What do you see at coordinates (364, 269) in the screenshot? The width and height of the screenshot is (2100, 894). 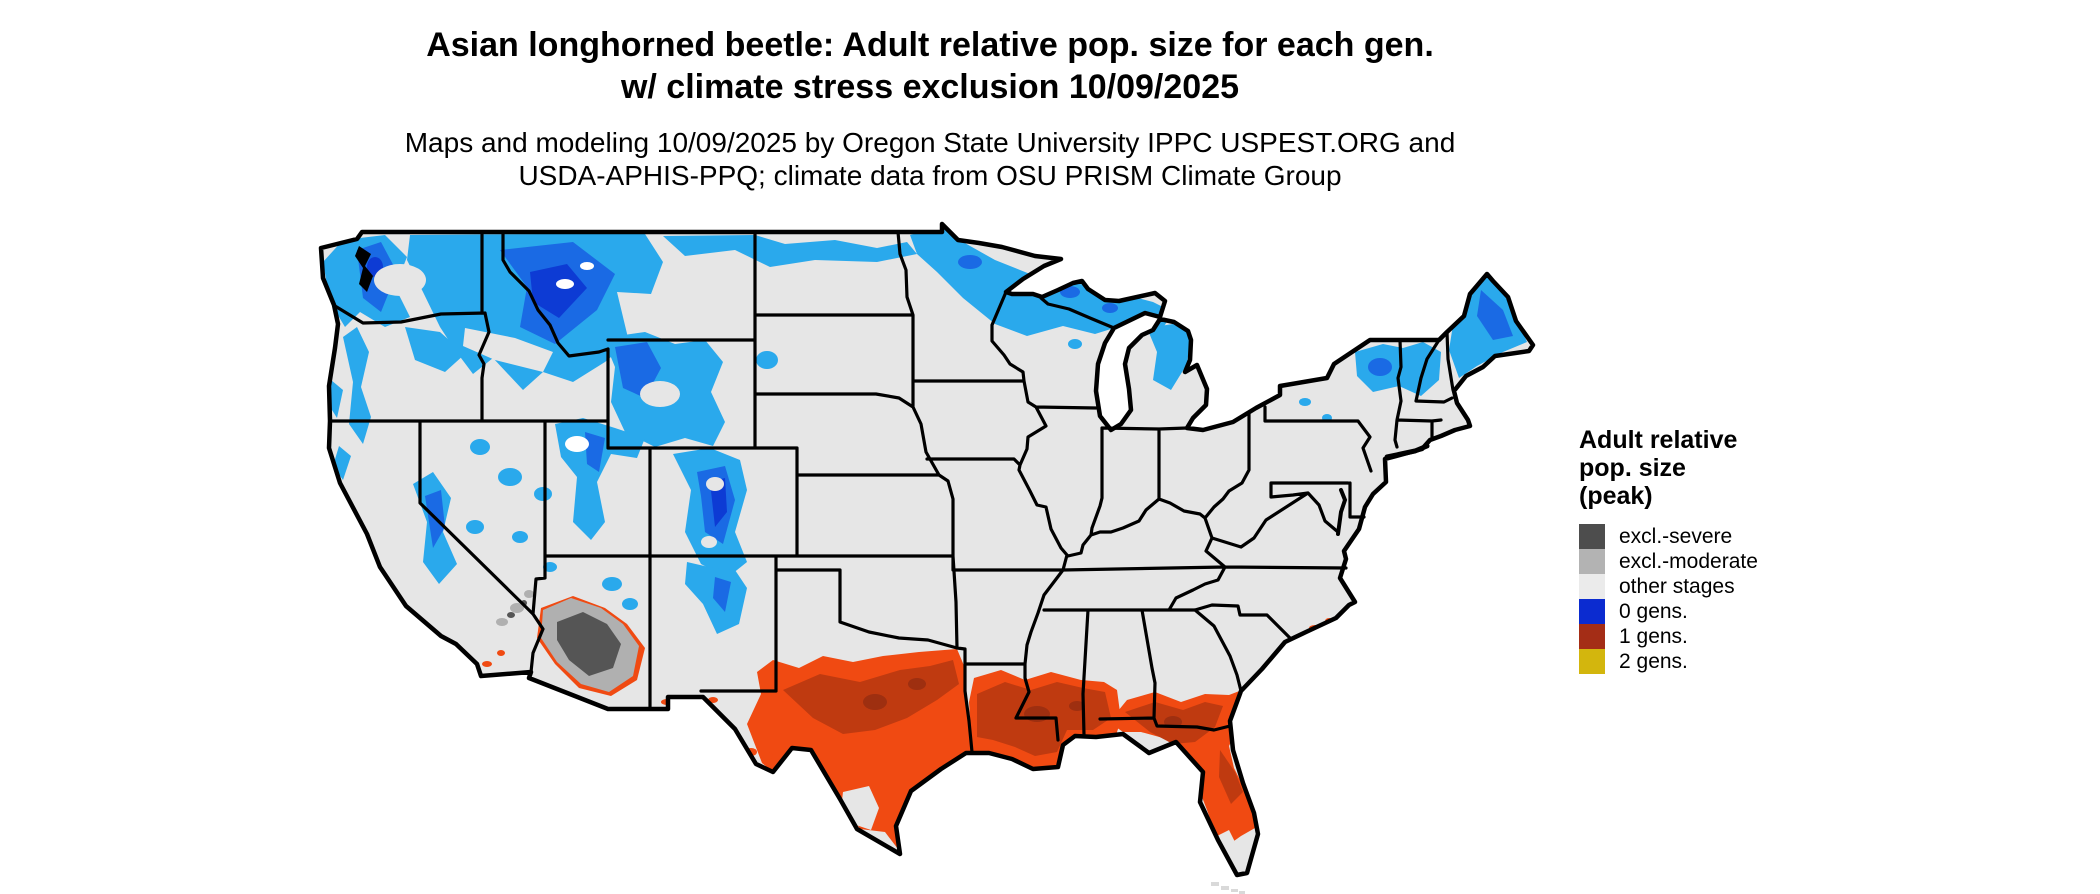 I see `puget-sound` at bounding box center [364, 269].